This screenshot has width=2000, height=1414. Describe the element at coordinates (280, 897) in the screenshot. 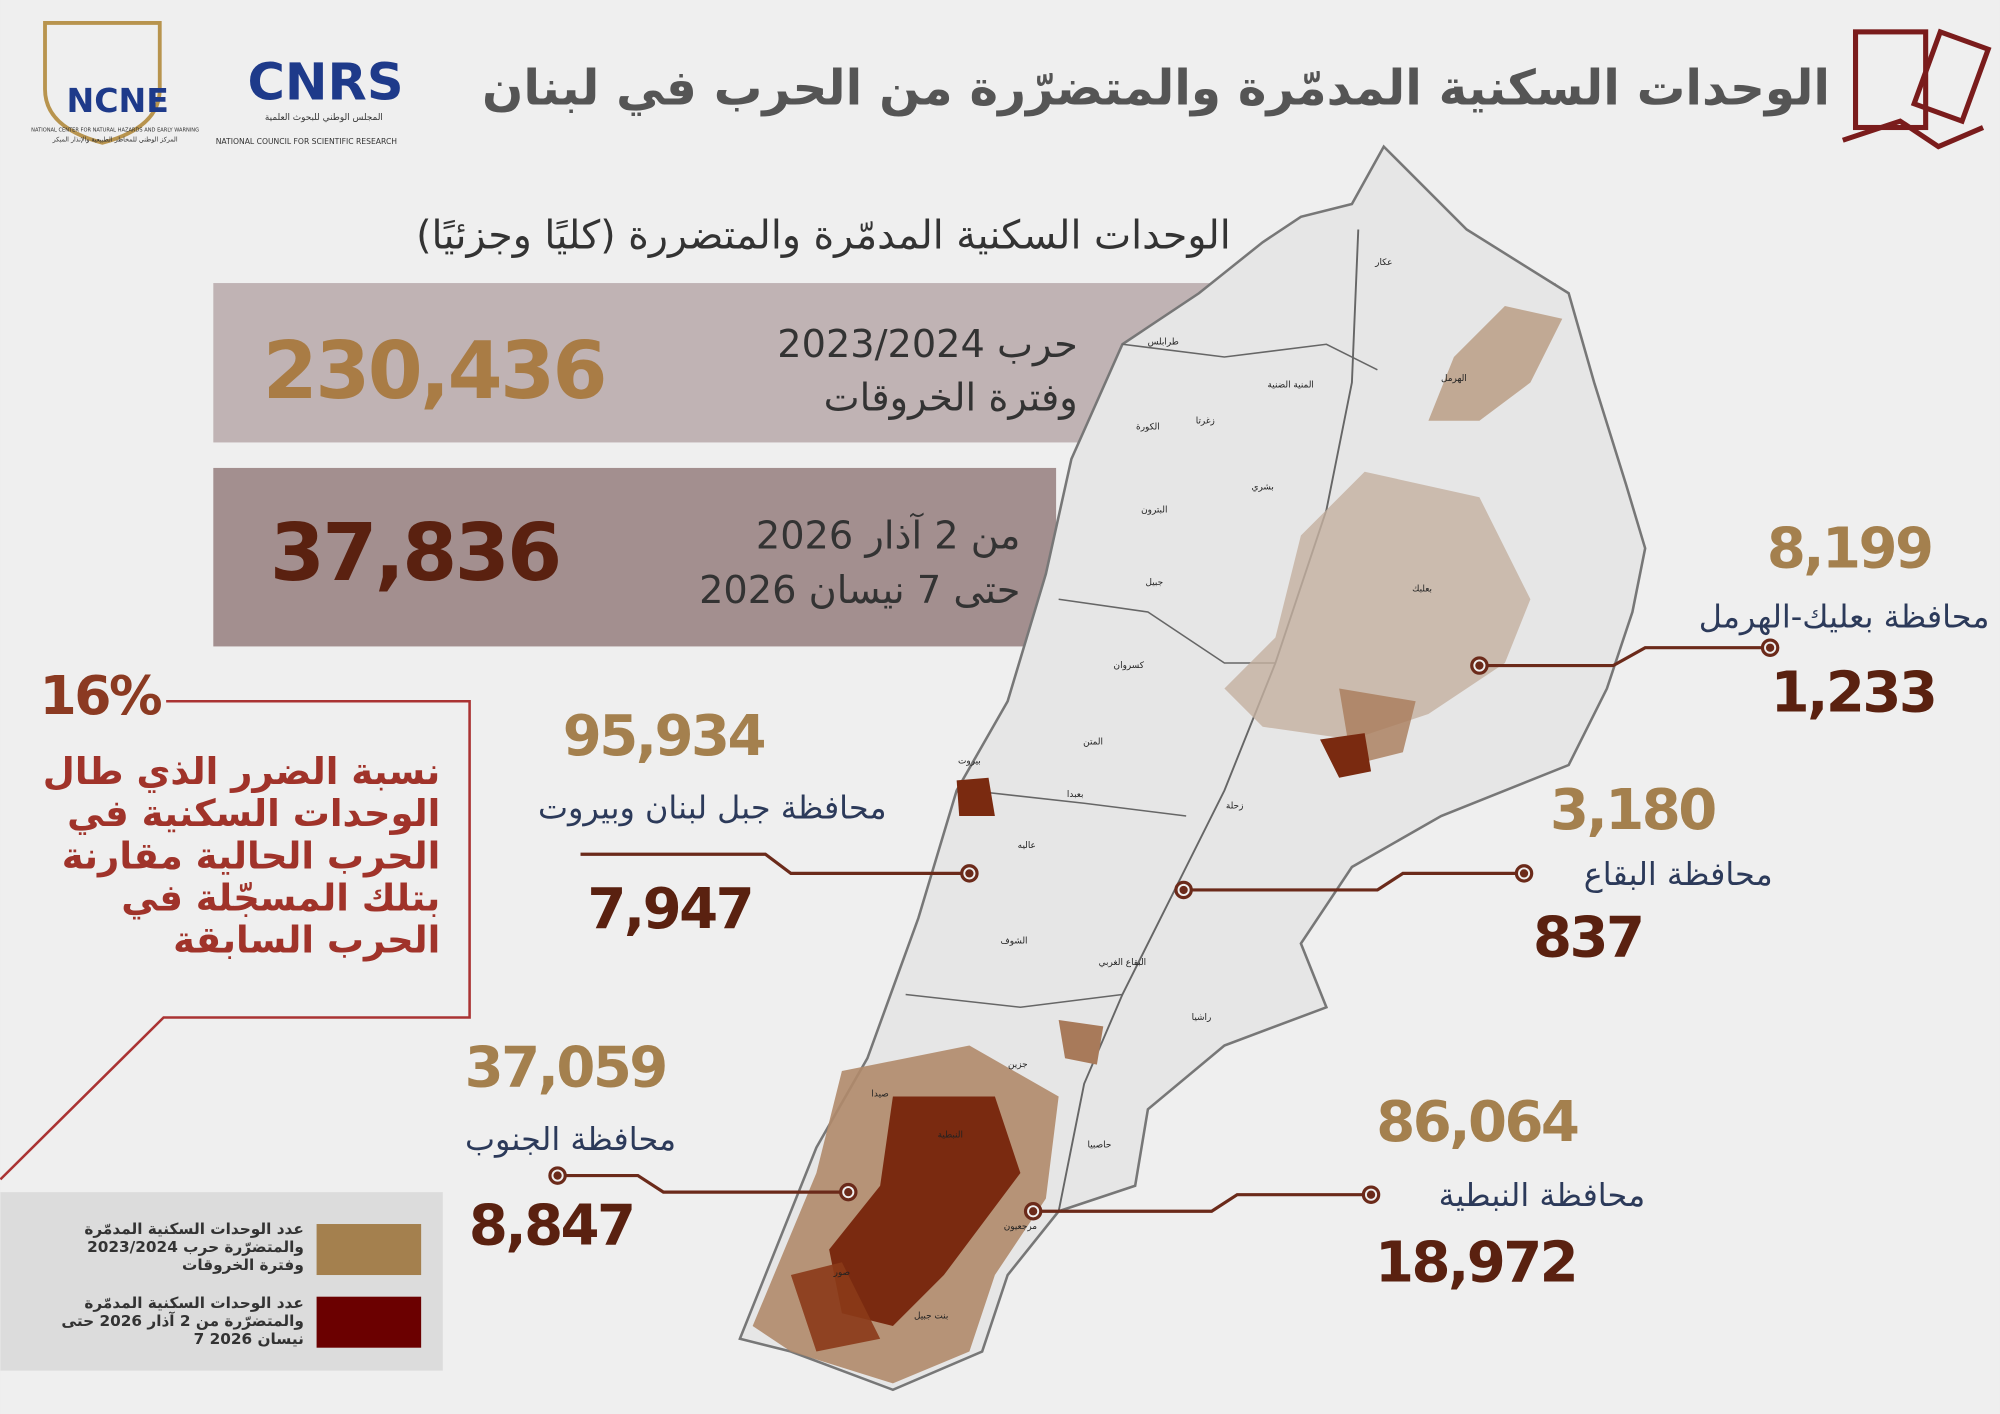

I see `ratio-line: بتلك المسجّلة في` at that location.